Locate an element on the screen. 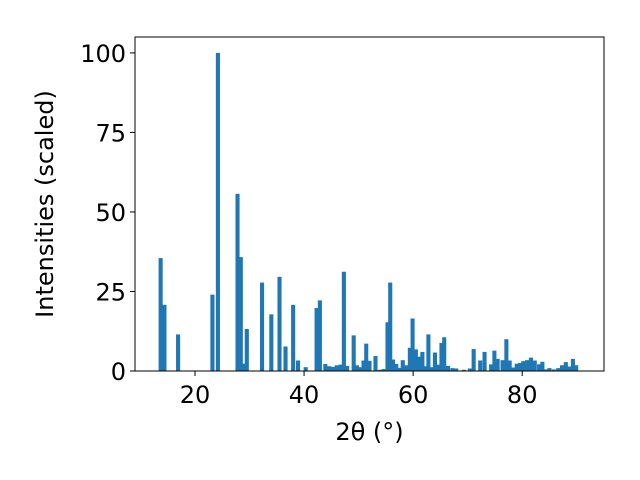 This screenshot has width=640, height=480. x-axis-ticks: 20 40 60 80 is located at coordinates (359, 390).